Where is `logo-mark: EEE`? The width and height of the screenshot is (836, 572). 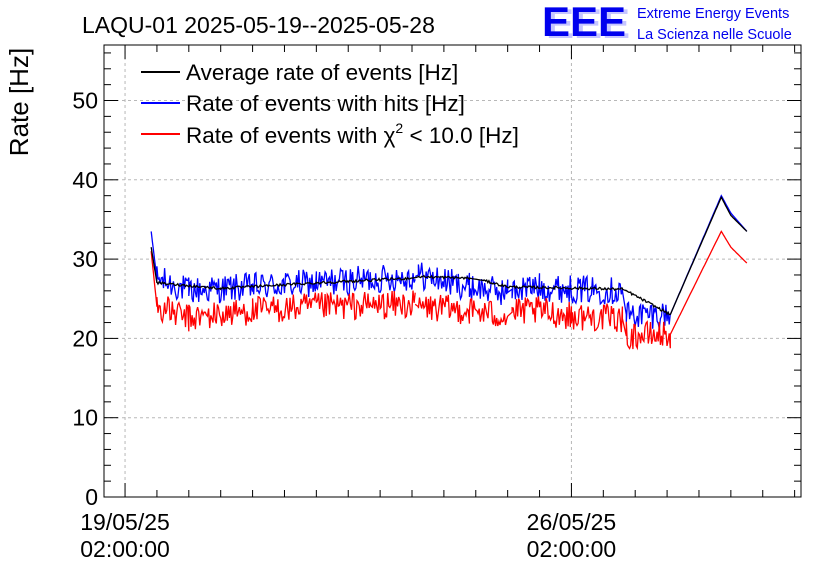
logo-mark: EEE is located at coordinates (584, 22).